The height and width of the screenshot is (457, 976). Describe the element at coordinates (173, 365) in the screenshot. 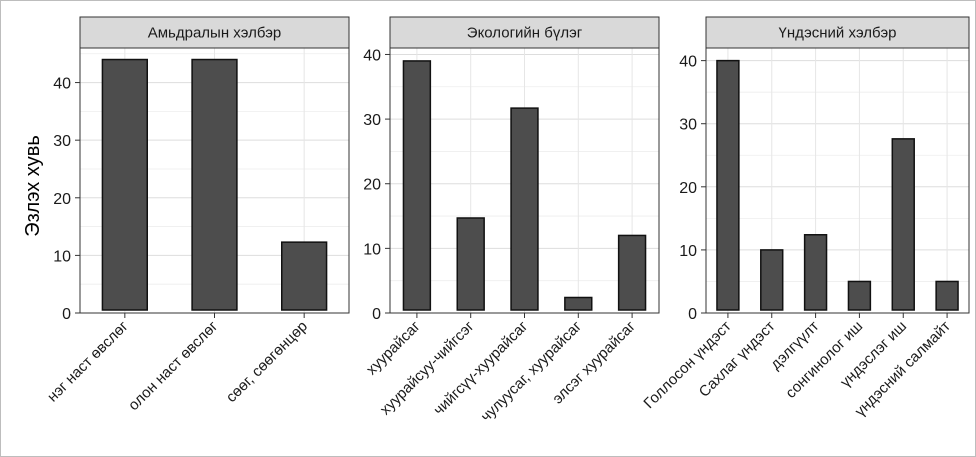

I see `x-category-label: олон наст өвслөг` at that location.